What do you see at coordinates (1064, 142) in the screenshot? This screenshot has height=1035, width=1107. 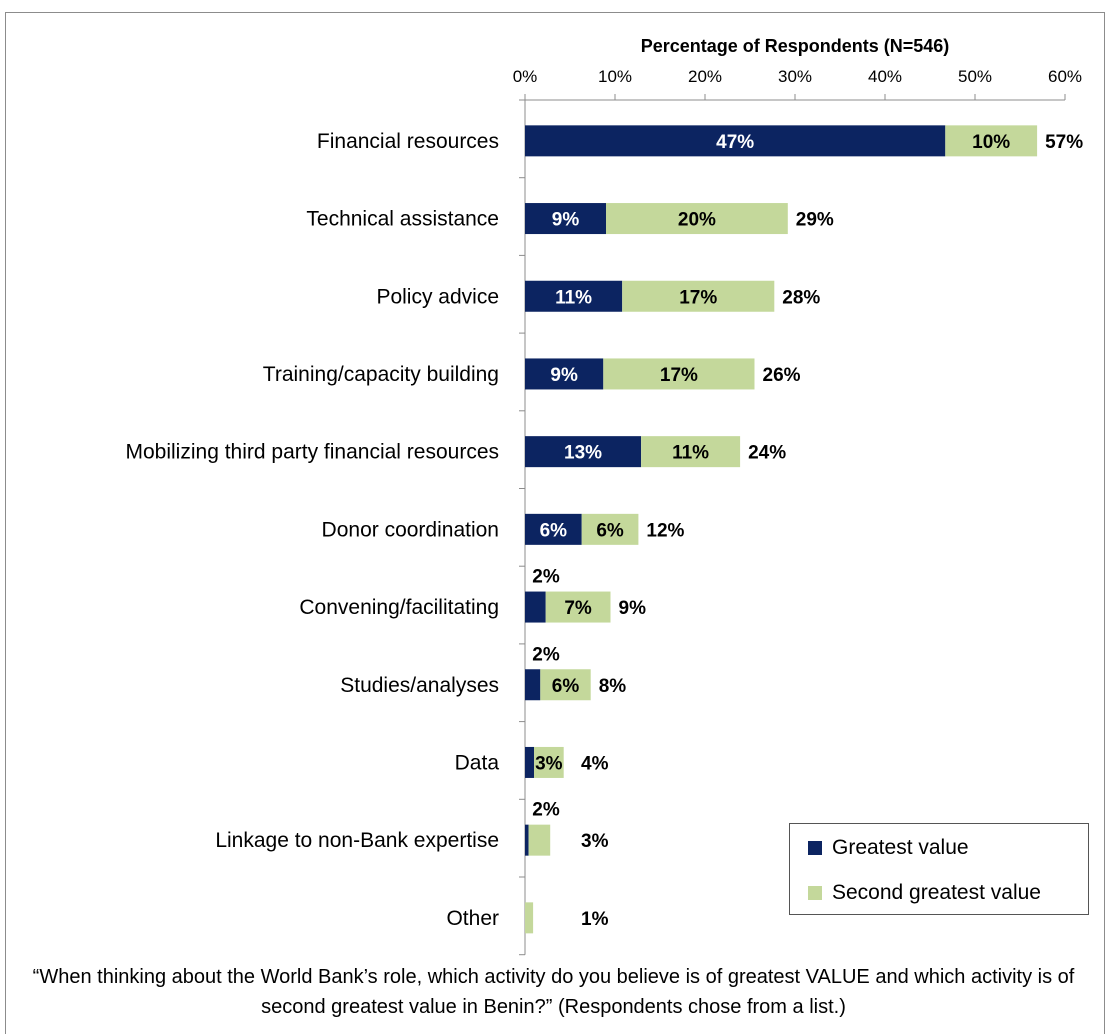 I see `data-label-total: 57%` at bounding box center [1064, 142].